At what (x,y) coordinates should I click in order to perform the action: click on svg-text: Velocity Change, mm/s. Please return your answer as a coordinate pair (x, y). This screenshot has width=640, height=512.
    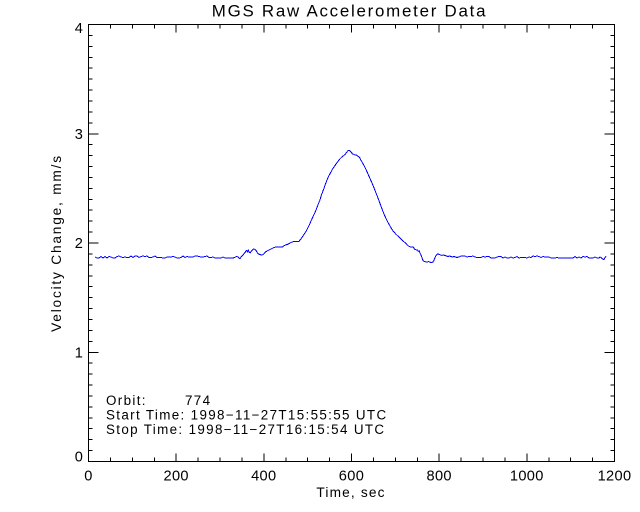
    Looking at the image, I should click on (56, 243).